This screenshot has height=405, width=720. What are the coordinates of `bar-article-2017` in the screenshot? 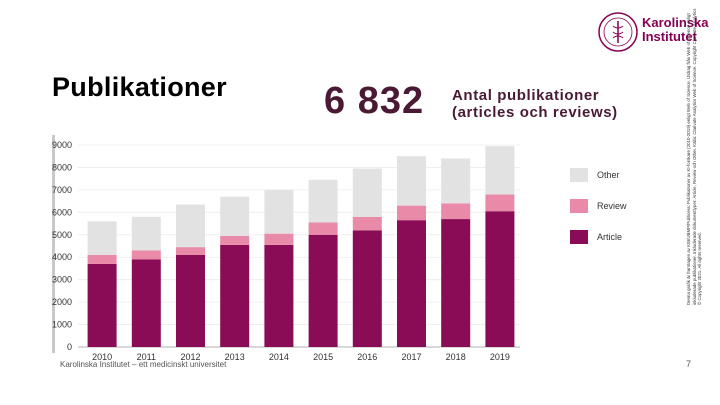 It's located at (411, 283).